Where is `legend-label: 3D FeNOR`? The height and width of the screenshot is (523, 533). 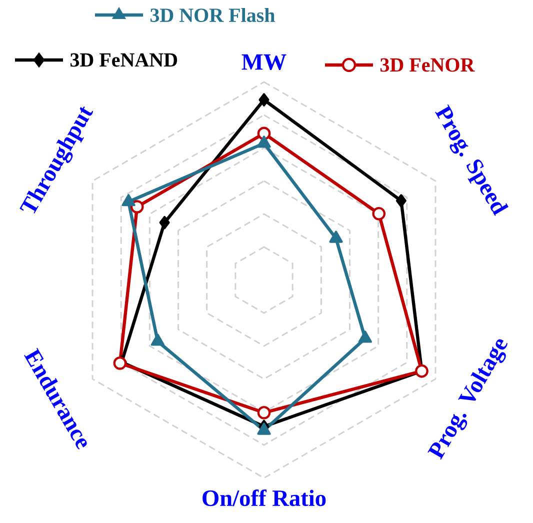 legend-label: 3D FeNOR is located at coordinates (427, 65).